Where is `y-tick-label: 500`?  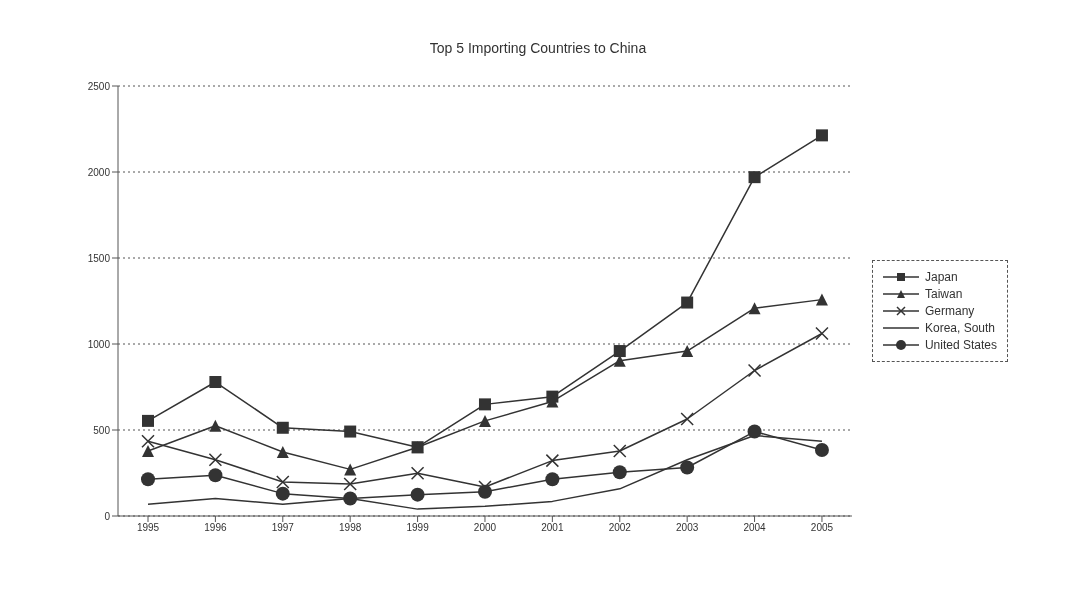 y-tick-label: 500 is located at coordinates (102, 430).